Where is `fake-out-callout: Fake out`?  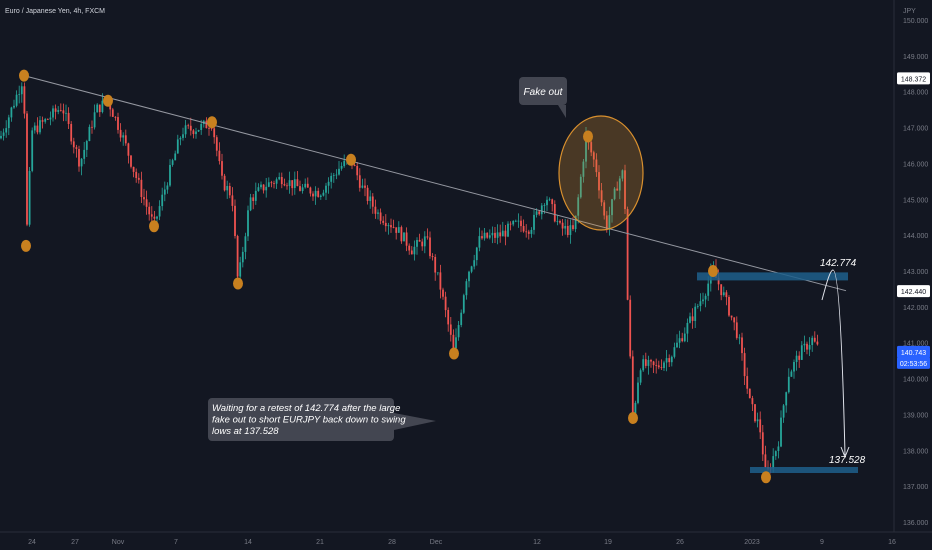
fake-out-callout: Fake out is located at coordinates (543, 97).